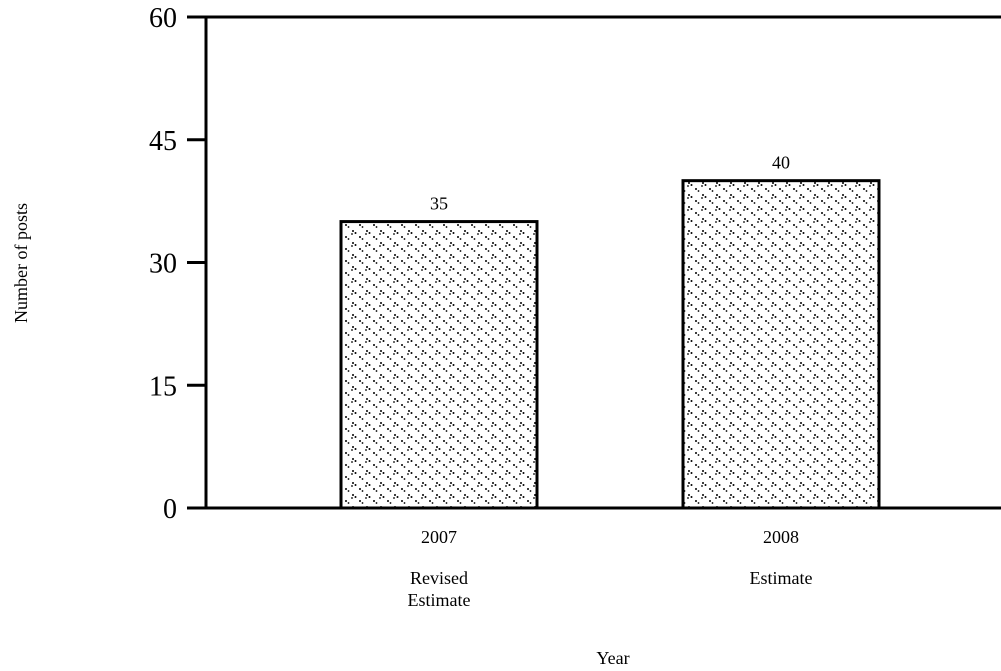 The height and width of the screenshot is (671, 1001). What do you see at coordinates (439, 204) in the screenshot?
I see `bar-data-label: 35` at bounding box center [439, 204].